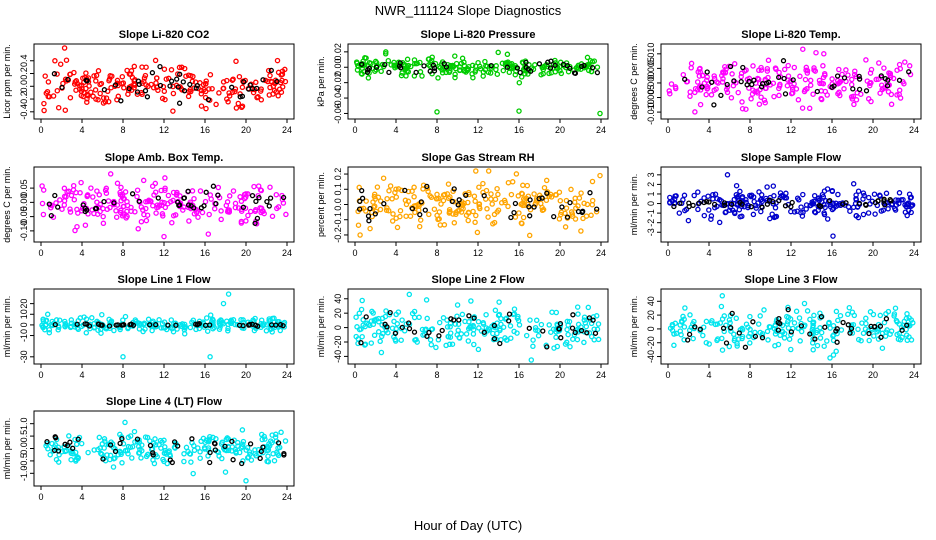 This screenshot has width=936, height=540. I want to click on x-tick-label: 24, so click(601, 130).